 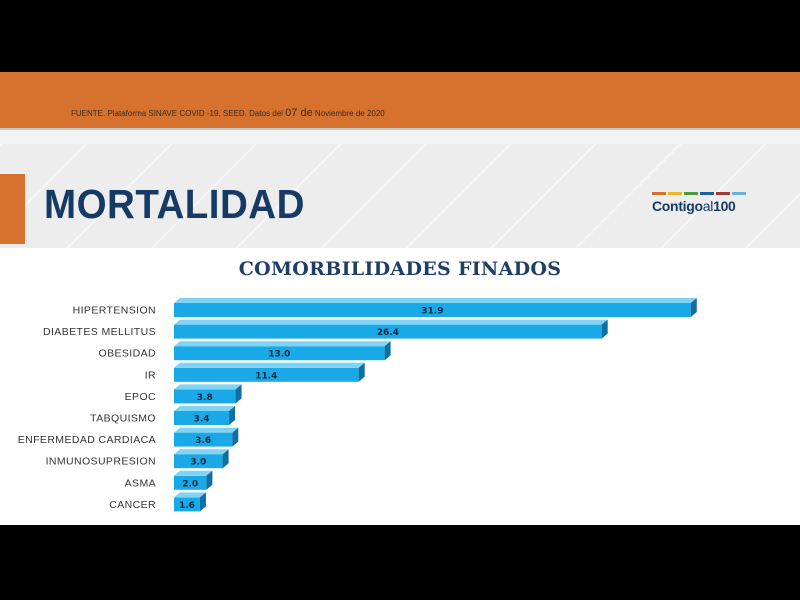 What do you see at coordinates (157, 502) in the screenshot?
I see `bar-group: CANCER 1.6` at bounding box center [157, 502].